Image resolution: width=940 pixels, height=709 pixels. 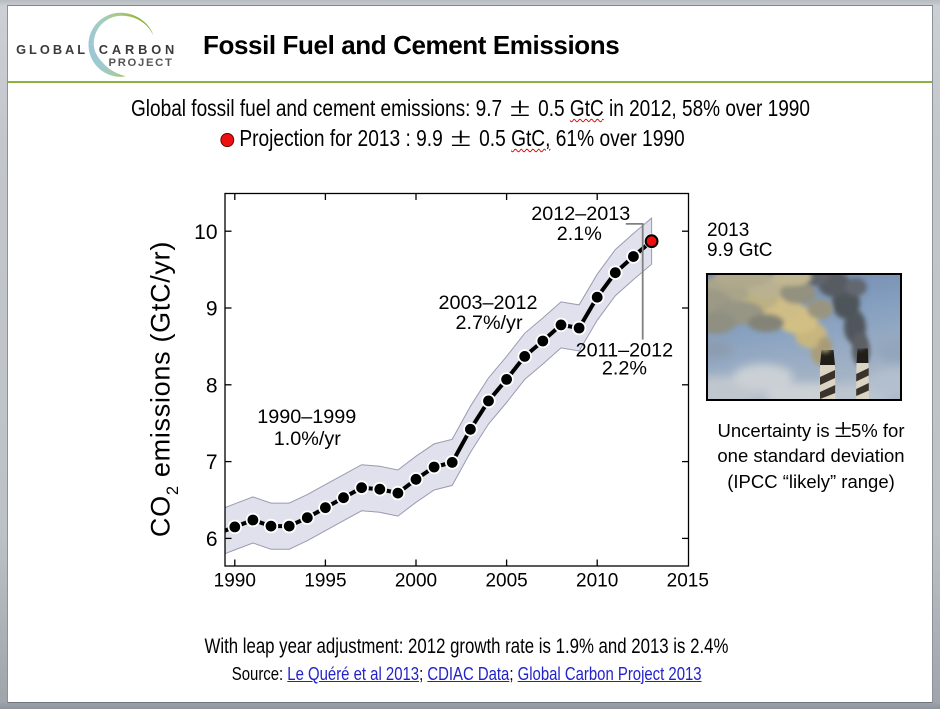 What do you see at coordinates (416, 581) in the screenshot?
I see `svg-text: 2000` at bounding box center [416, 581].